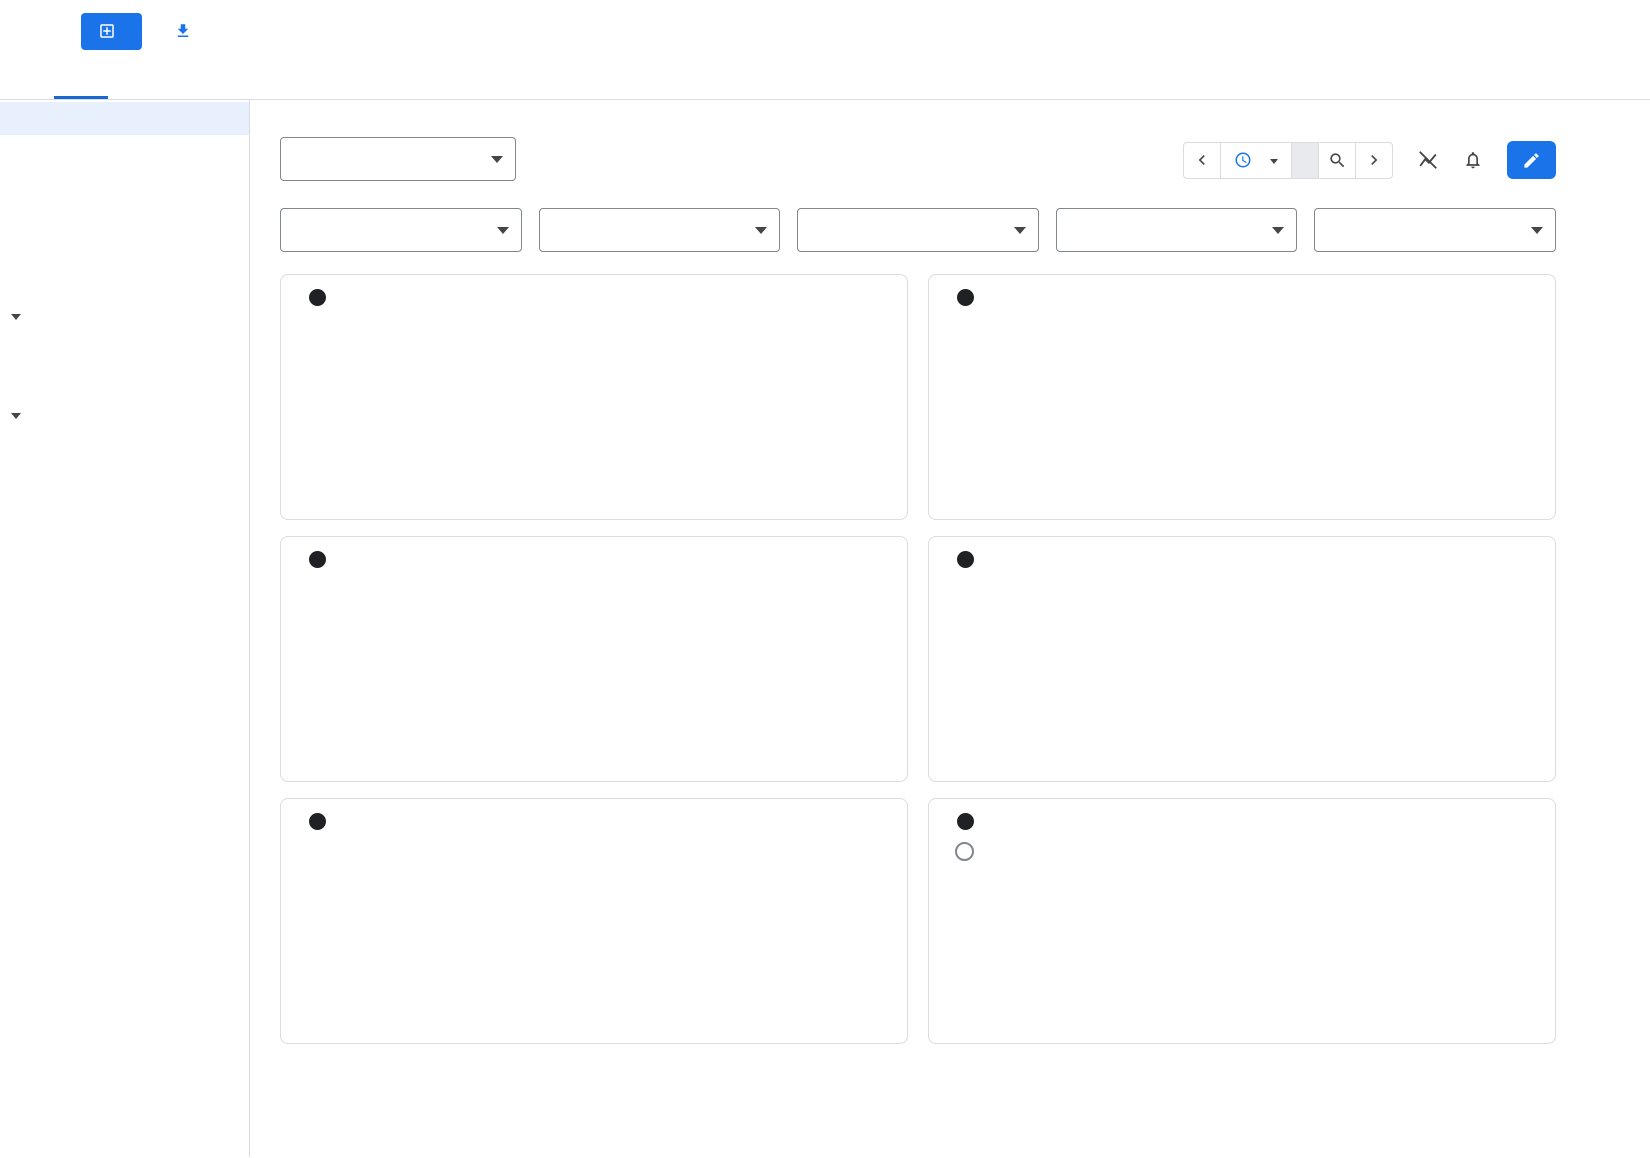 This screenshot has height=1158, width=1650. Describe the element at coordinates (1435, 230) in the screenshot. I see `filter-instance-group` at that location.